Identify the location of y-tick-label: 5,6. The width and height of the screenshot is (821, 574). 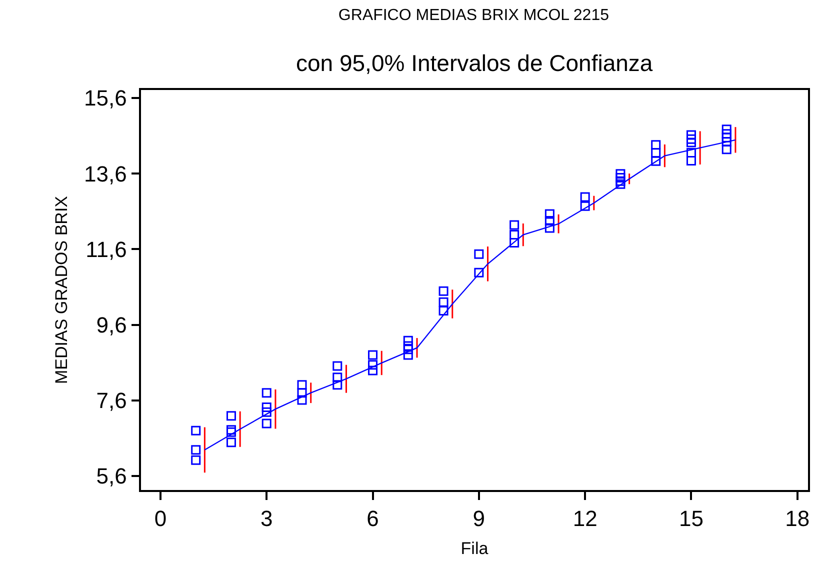
(111, 476).